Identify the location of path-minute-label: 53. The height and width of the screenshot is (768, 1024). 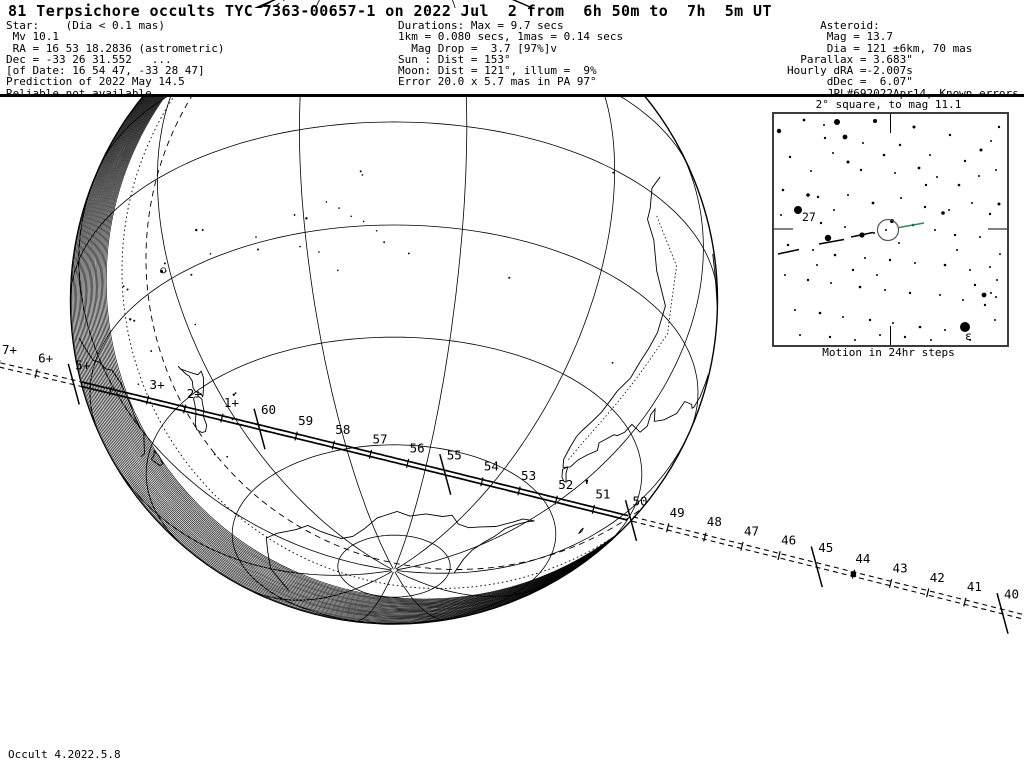
(528, 475).